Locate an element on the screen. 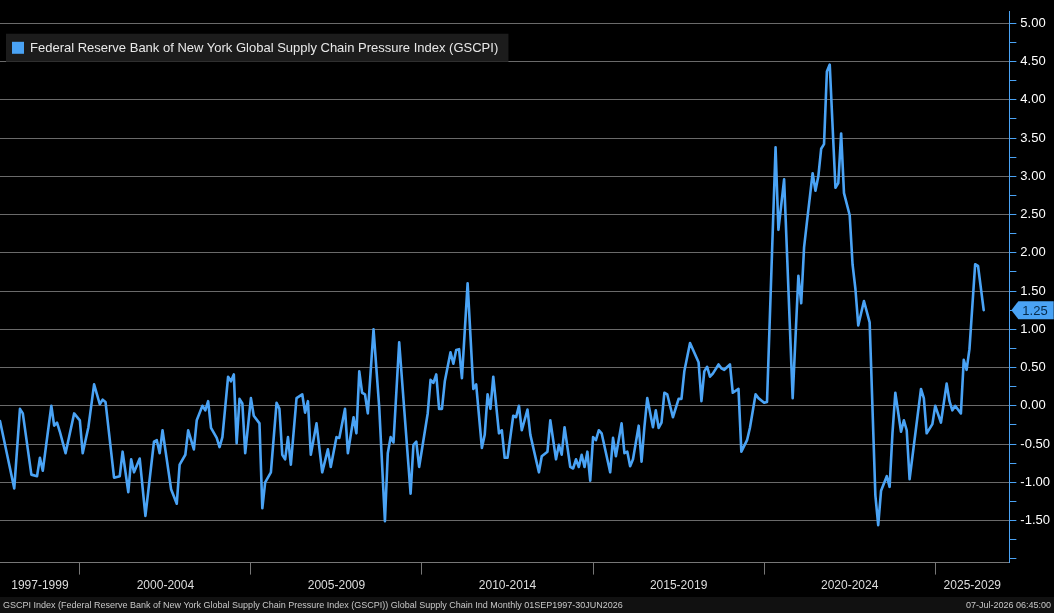 This screenshot has height=613, width=1054. x-tick-label: 2000-2004 is located at coordinates (165, 585).